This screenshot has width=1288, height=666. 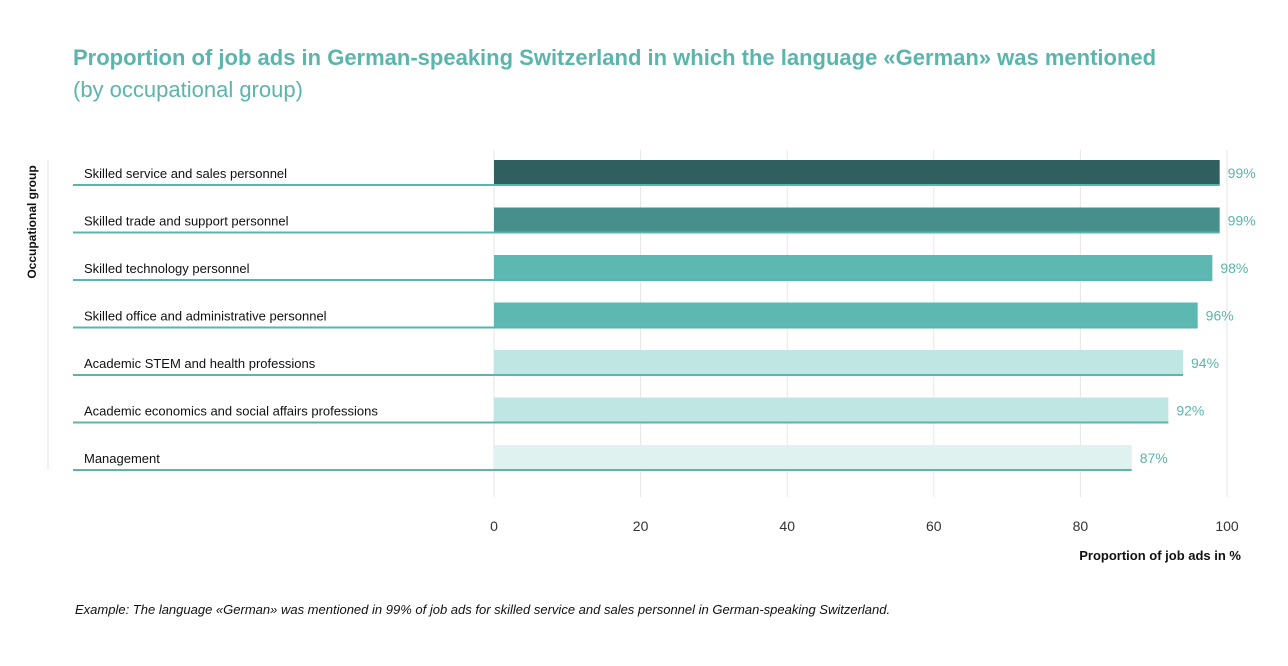 I want to click on x-axis-label: Proportion of job ads in %, so click(x=1160, y=555).